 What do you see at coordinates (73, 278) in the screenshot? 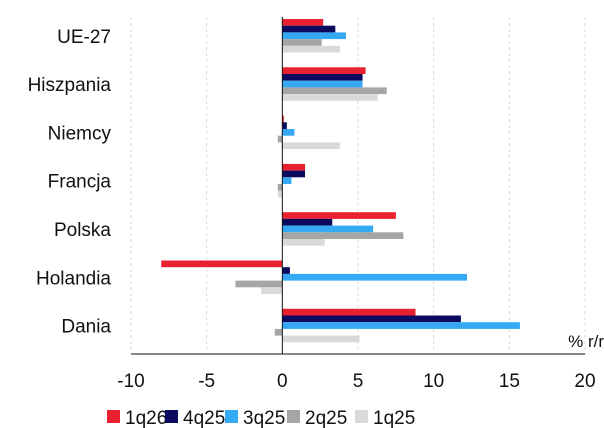
I see `category-label: Holandia` at bounding box center [73, 278].